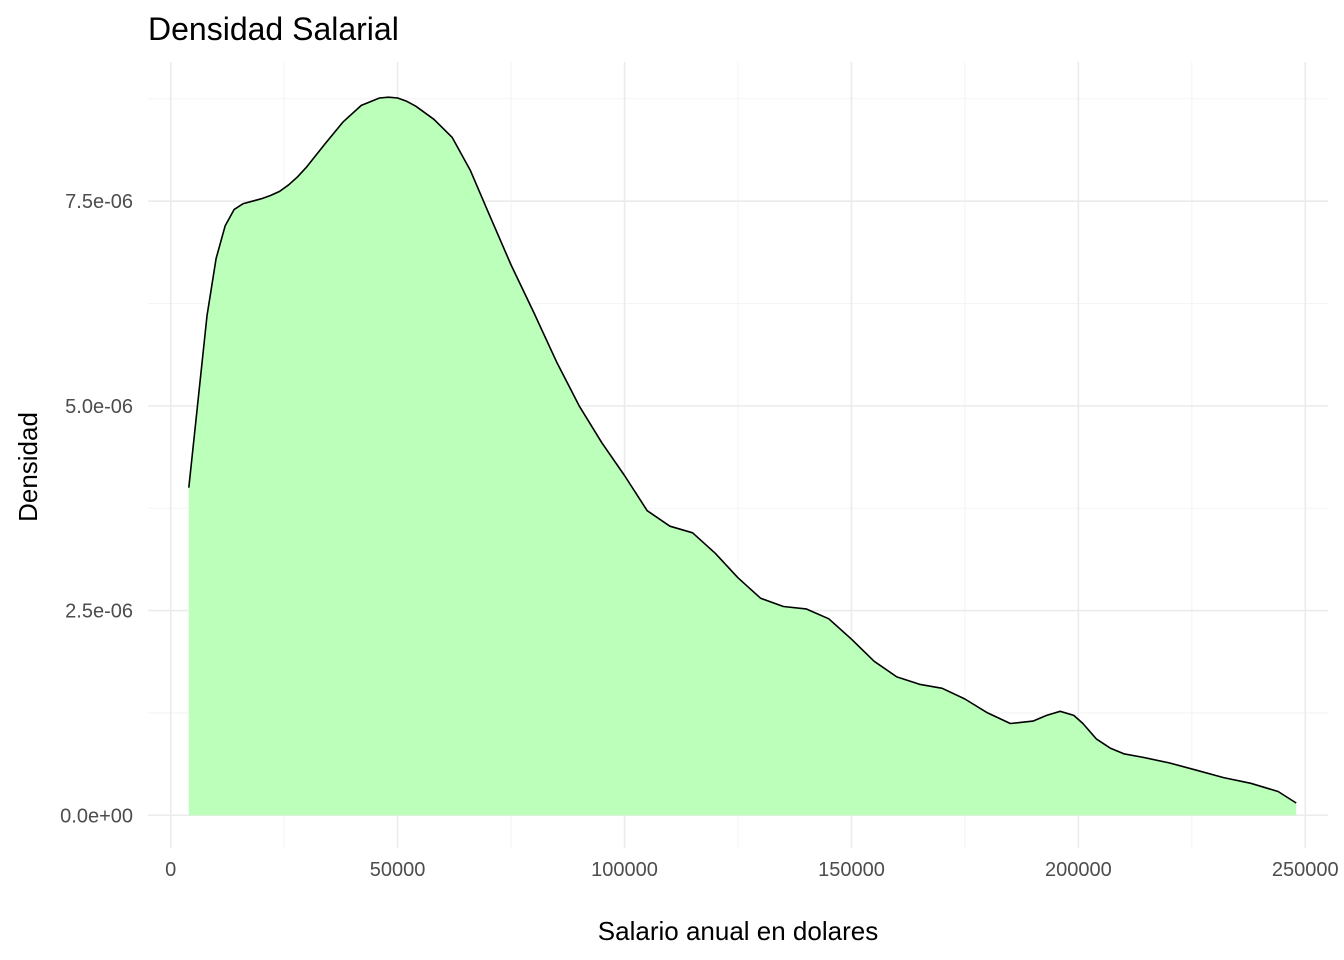 The image size is (1344, 960). I want to click on y-tick-label: 2.5e-06, so click(99, 612).